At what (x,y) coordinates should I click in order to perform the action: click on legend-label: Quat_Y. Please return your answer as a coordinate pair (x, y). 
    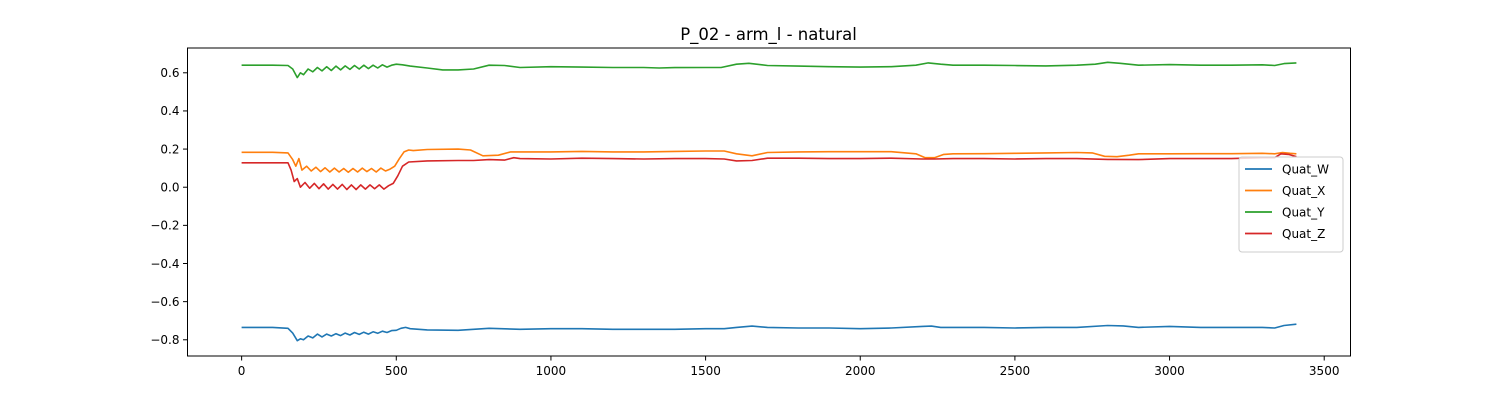
    Looking at the image, I should click on (1303, 212).